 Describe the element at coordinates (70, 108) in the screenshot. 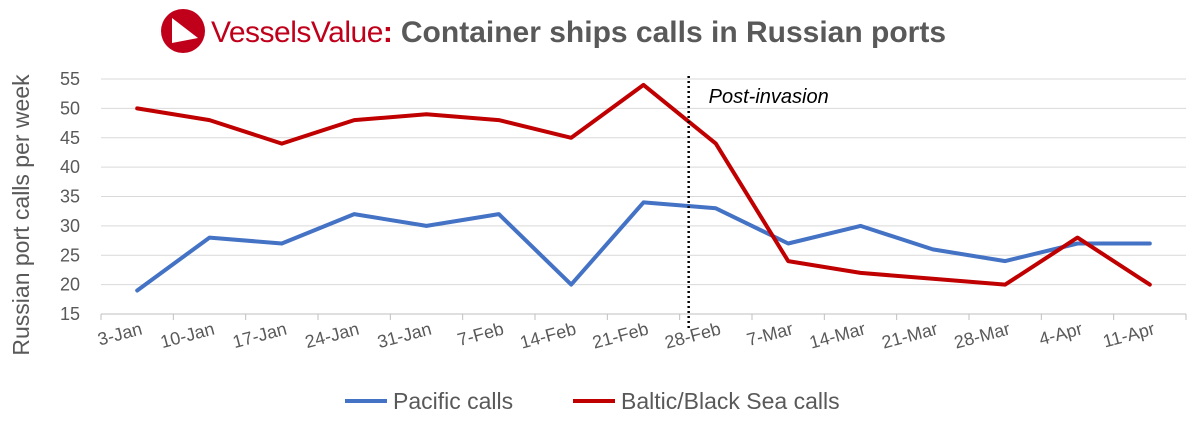

I see `y-tick-label: 50` at that location.